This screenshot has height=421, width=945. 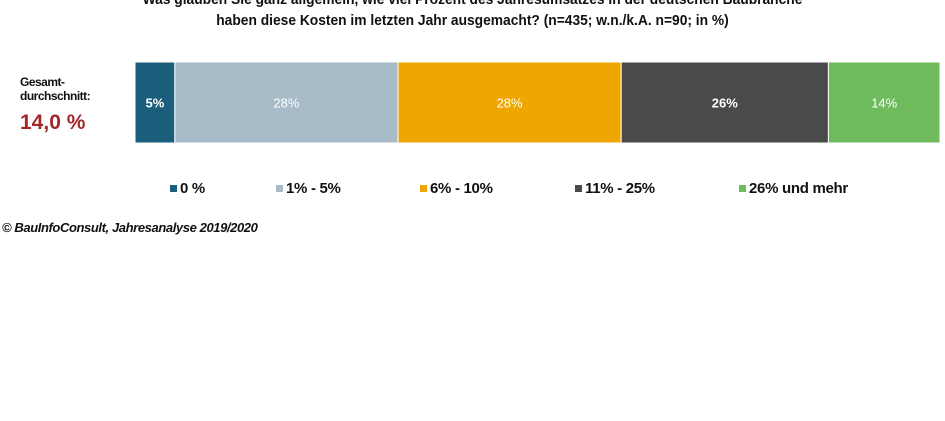 I want to click on row-label: Gesamt- durchschnitt:, so click(x=55, y=89).